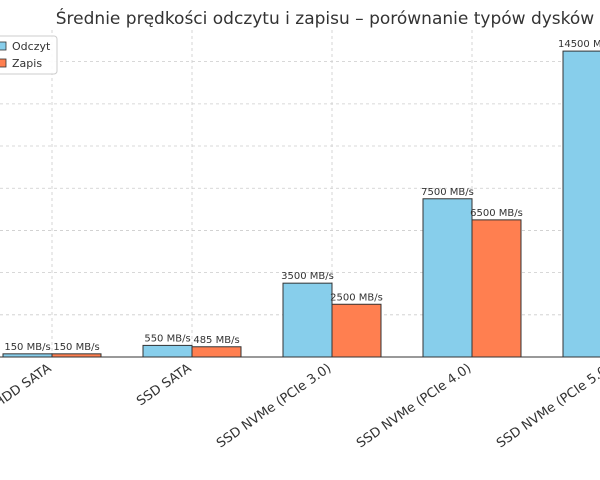 This screenshot has height=480, width=600. I want to click on data-label-zapis: 6500 MB/s, so click(496, 213).